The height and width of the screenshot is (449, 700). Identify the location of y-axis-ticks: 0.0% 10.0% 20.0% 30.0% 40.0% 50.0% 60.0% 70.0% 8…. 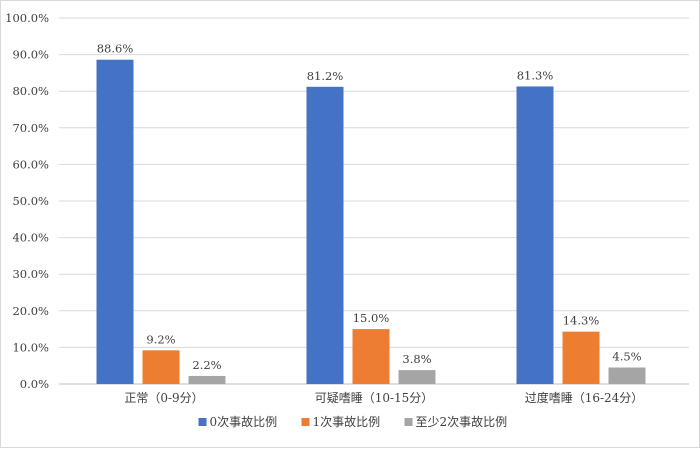
(27, 201).